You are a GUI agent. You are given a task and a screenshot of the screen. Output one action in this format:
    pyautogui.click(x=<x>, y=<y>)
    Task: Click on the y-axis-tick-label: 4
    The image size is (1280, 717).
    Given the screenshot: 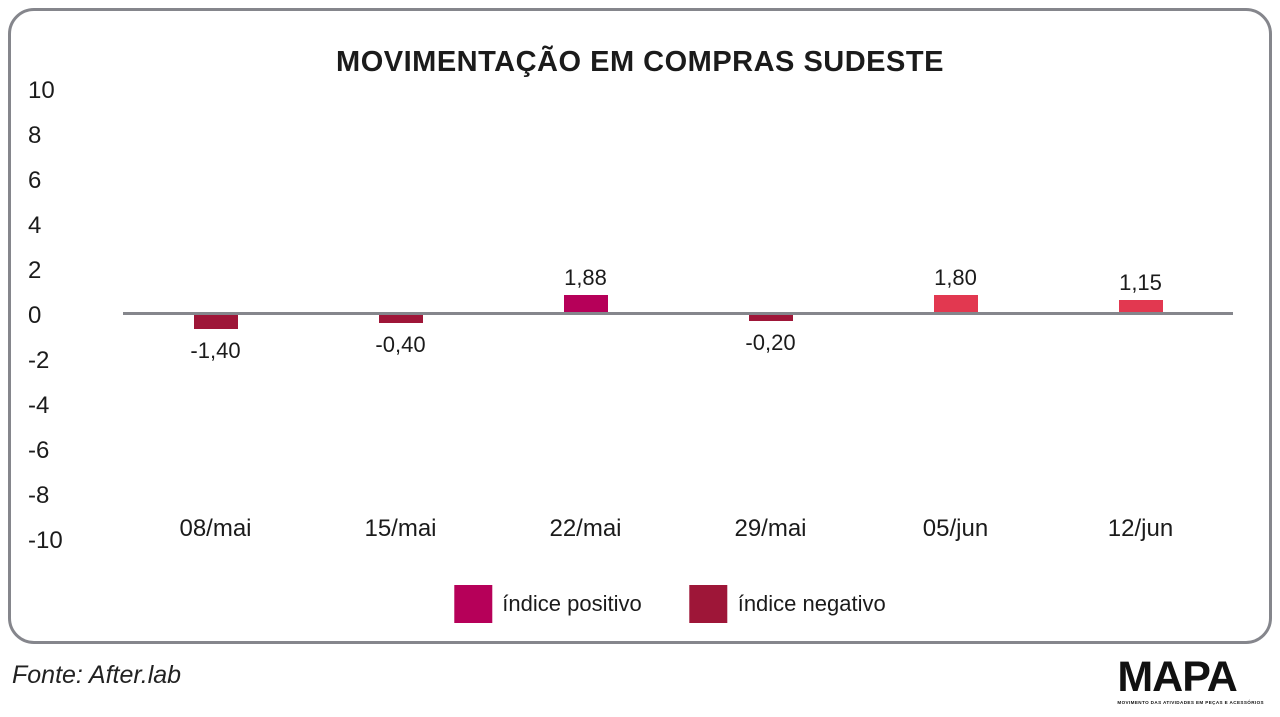 What is the action you would take?
    pyautogui.click(x=35, y=225)
    